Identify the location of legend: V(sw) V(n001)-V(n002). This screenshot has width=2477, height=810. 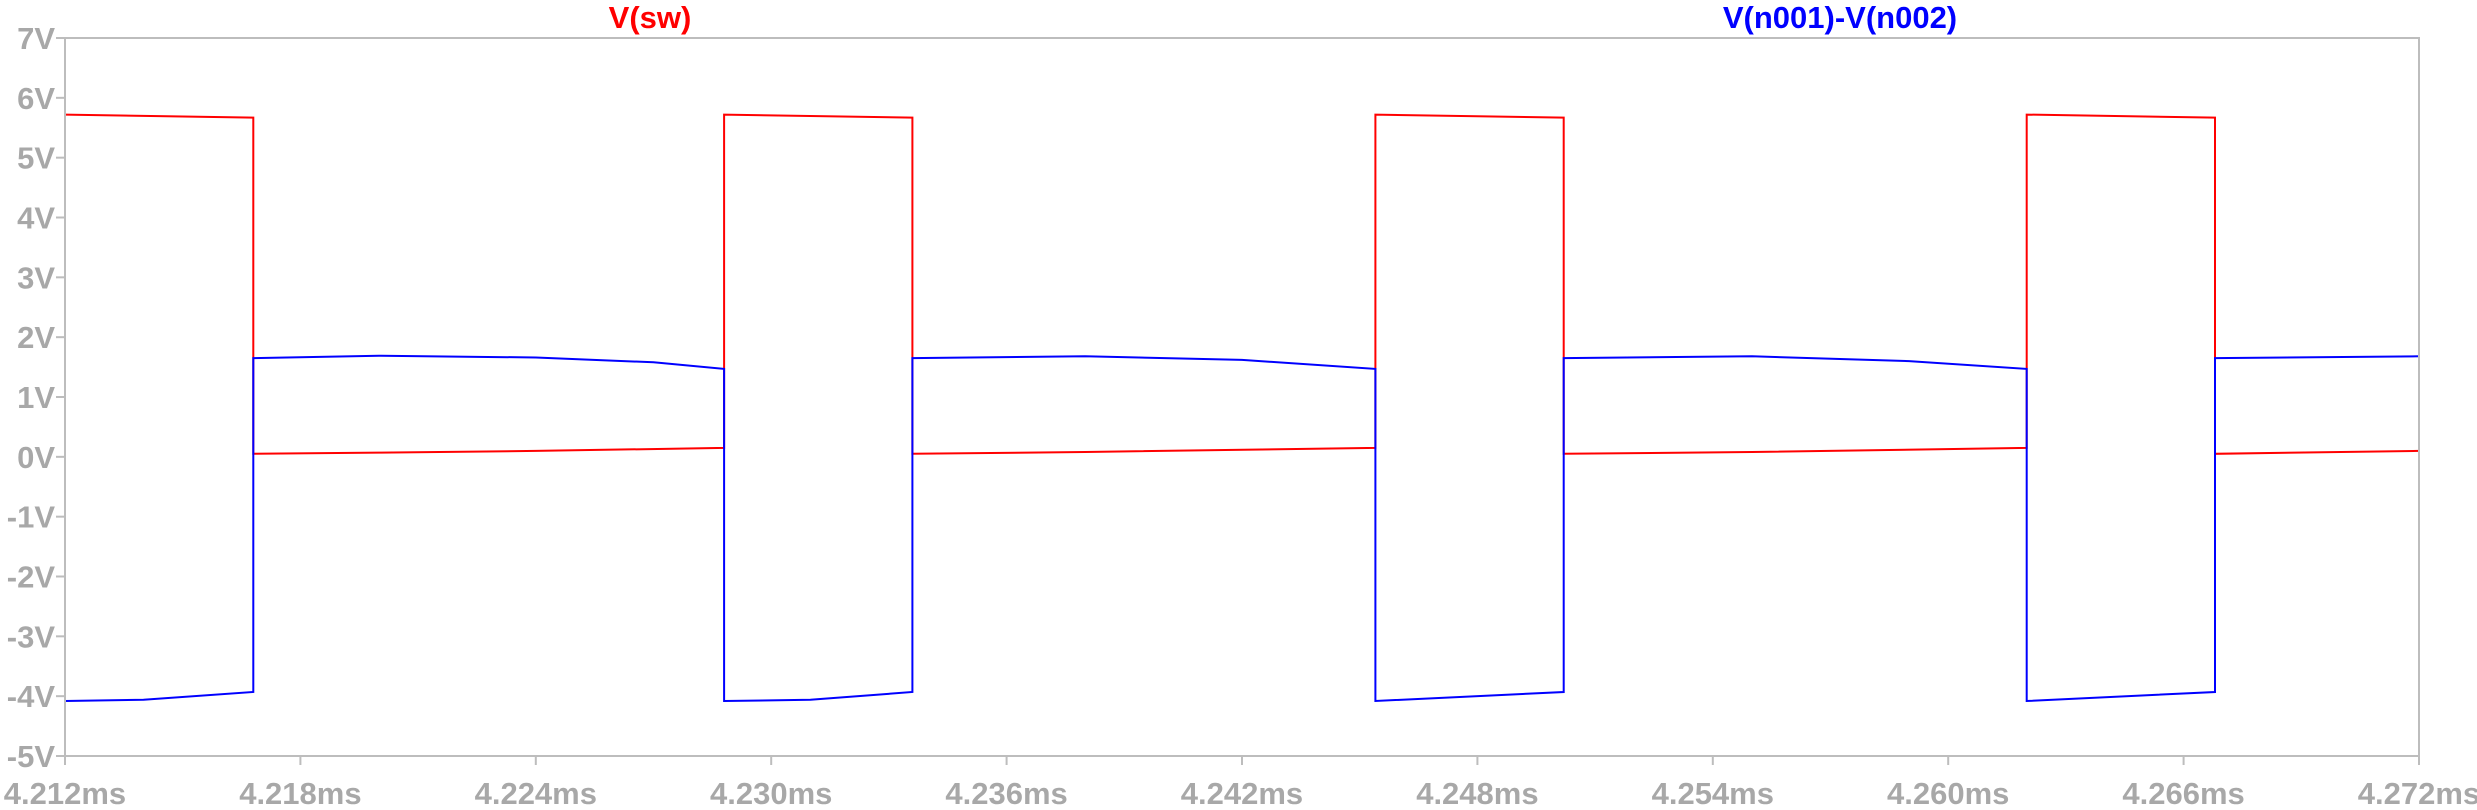
(1283, 17).